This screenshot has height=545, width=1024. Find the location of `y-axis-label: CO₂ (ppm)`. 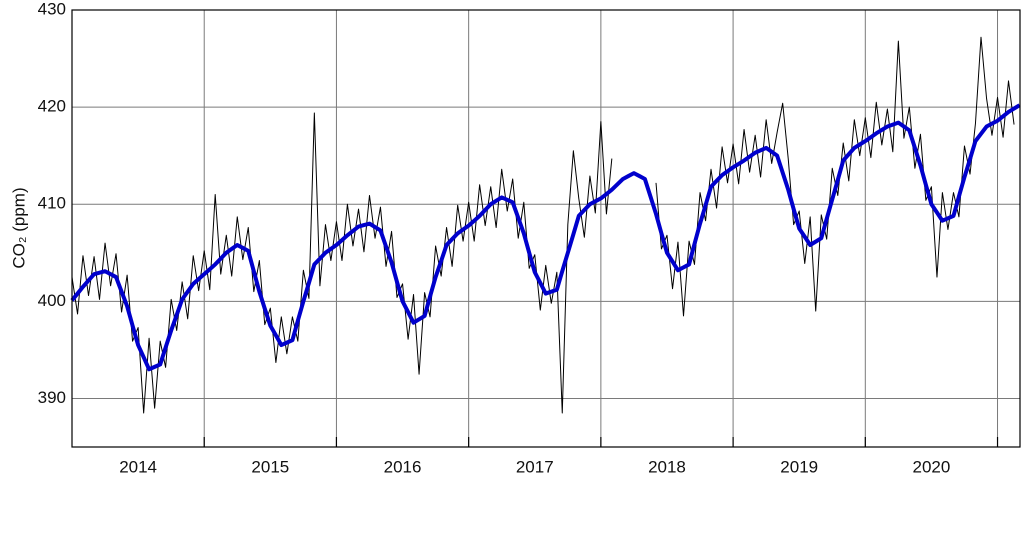

y-axis-label: CO₂ (ppm) is located at coordinates (18, 227).